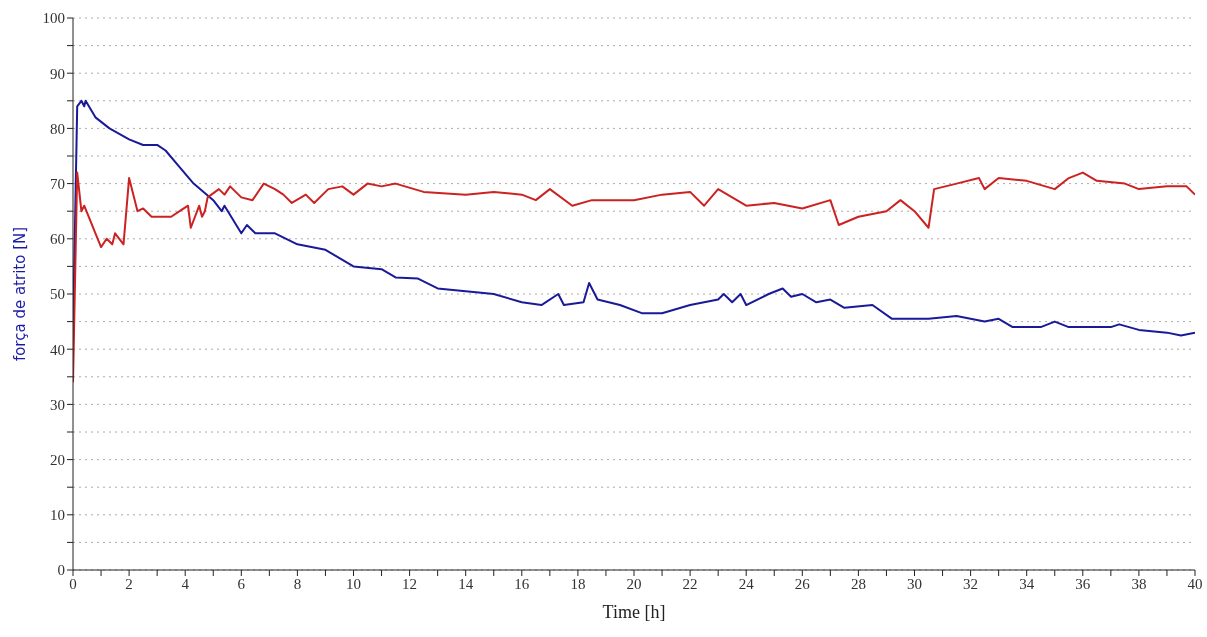 The image size is (1207, 637). What do you see at coordinates (57, 404) in the screenshot?
I see `y-tick-label: 30` at bounding box center [57, 404].